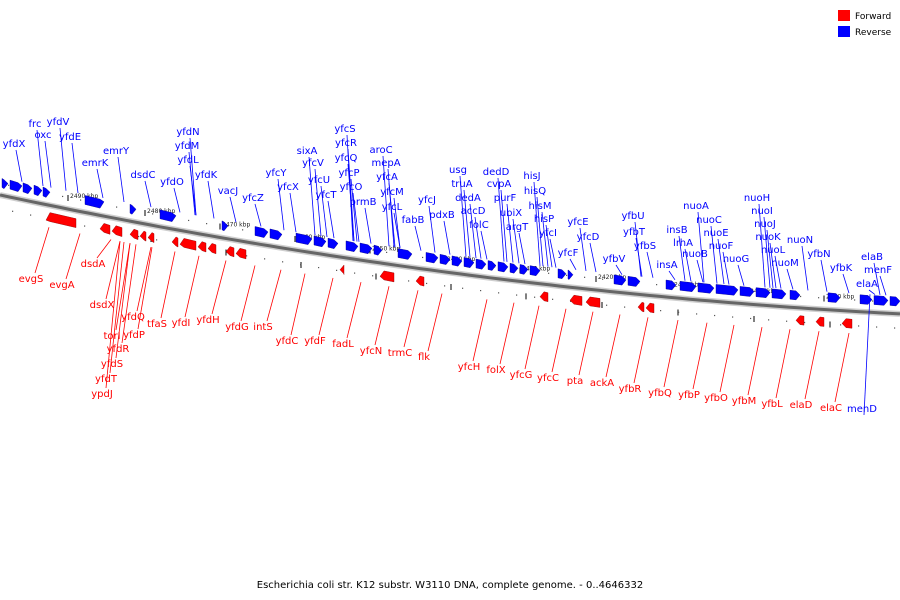 The height and width of the screenshot is (600, 900). I want to click on reverse-gene-label-nuoA: nuoA, so click(696, 206).